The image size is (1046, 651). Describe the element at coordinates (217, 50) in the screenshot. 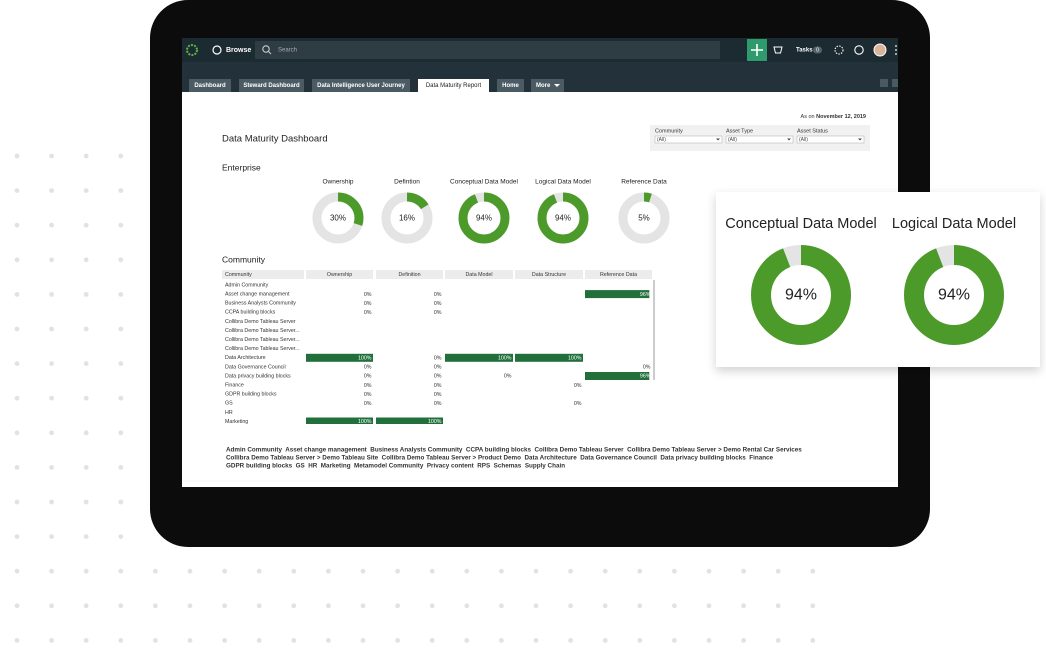

I see `browse-icon` at that location.